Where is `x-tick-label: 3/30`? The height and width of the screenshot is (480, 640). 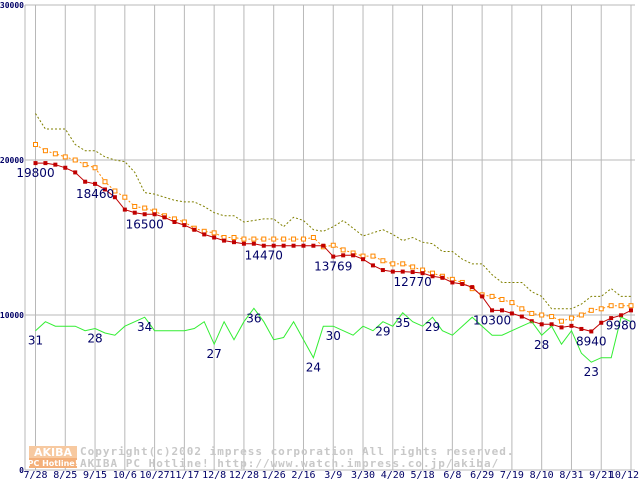 x-tick-label: 3/30 is located at coordinates (363, 475).